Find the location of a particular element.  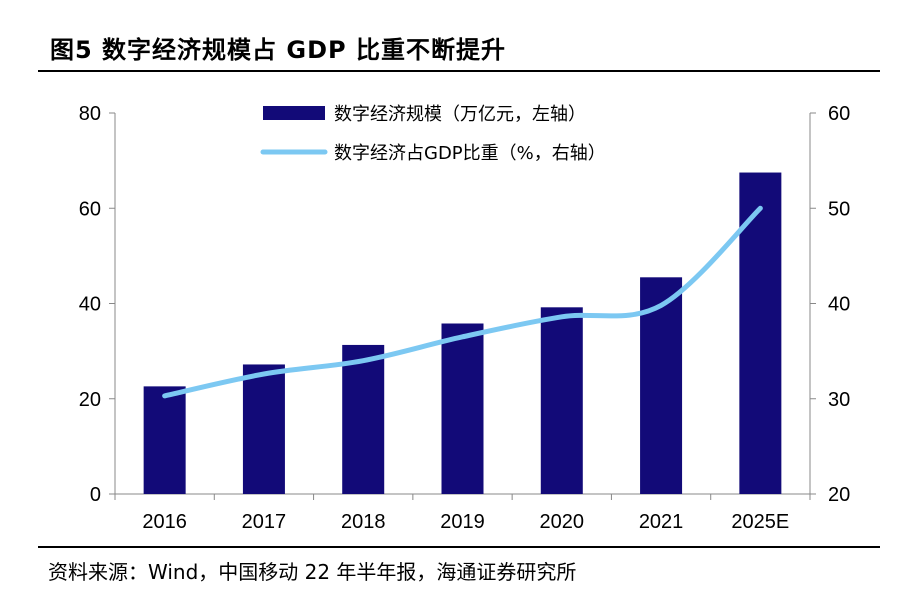

y-right-tick-label: 20 is located at coordinates (839, 495).